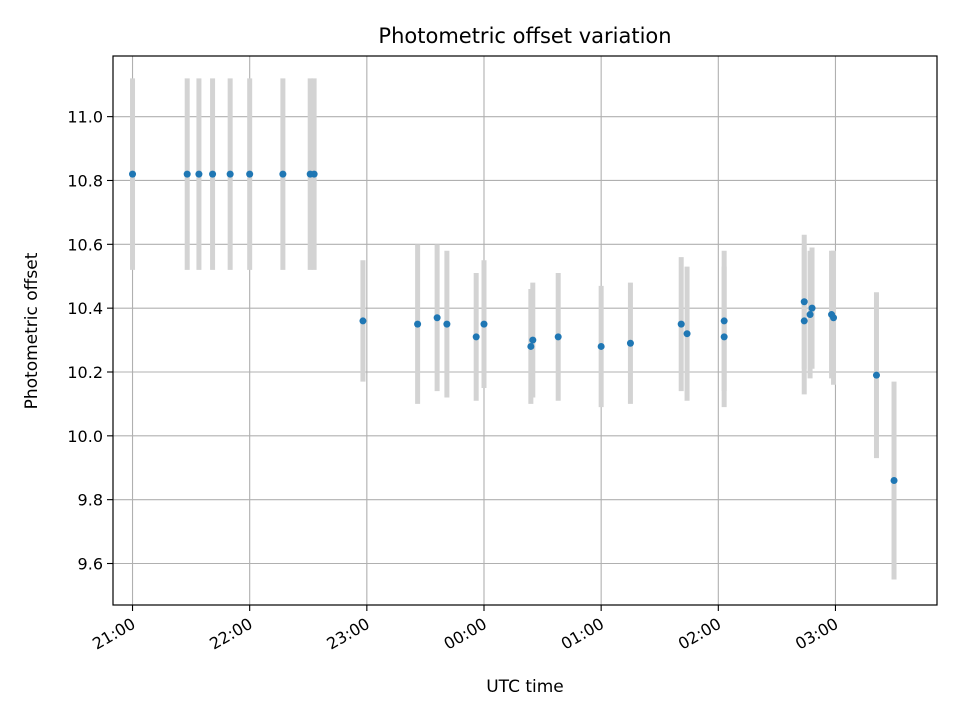  Describe the element at coordinates (524, 36) in the screenshot. I see `chart-title: Photometric offset variation` at that location.